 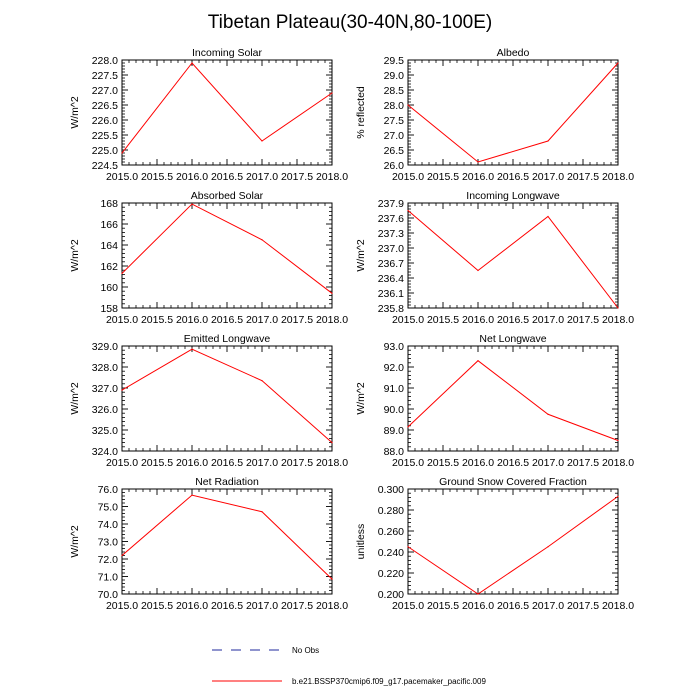 What do you see at coordinates (391, 511) in the screenshot?
I see `y-tick-label: 0.280` at bounding box center [391, 511].